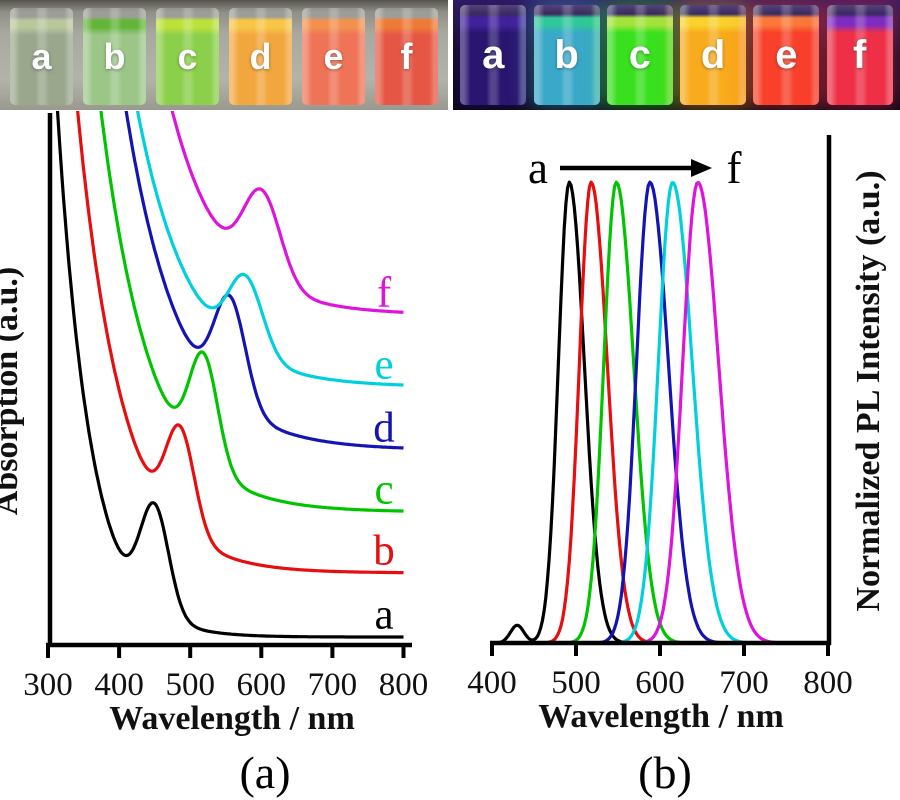  What do you see at coordinates (538, 168) in the screenshot?
I see `annotation-from-label: a` at bounding box center [538, 168].